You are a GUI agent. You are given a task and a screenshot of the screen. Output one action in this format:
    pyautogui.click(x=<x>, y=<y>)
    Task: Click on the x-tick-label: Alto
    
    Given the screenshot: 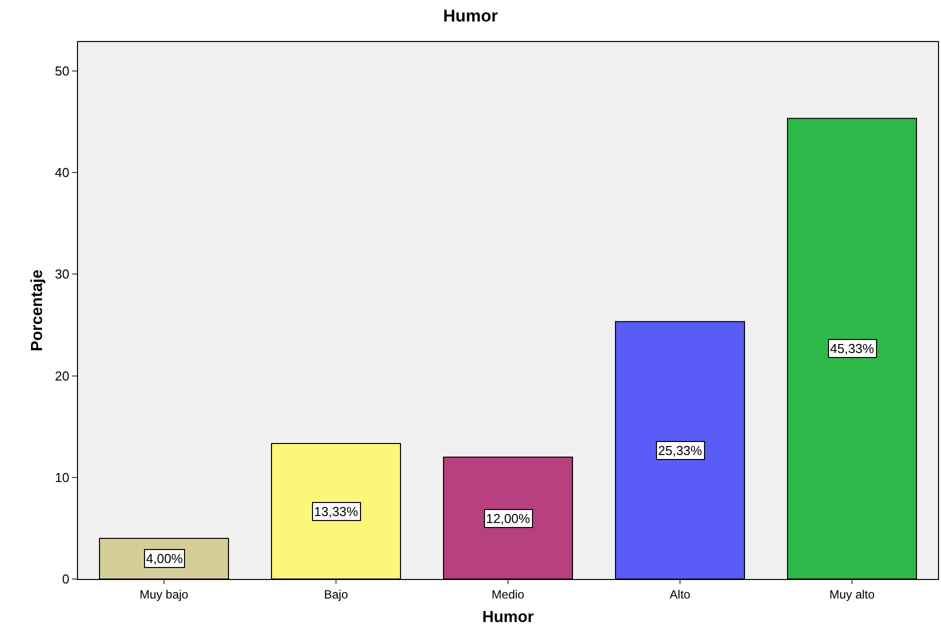 What is the action you would take?
    pyautogui.click(x=680, y=594)
    